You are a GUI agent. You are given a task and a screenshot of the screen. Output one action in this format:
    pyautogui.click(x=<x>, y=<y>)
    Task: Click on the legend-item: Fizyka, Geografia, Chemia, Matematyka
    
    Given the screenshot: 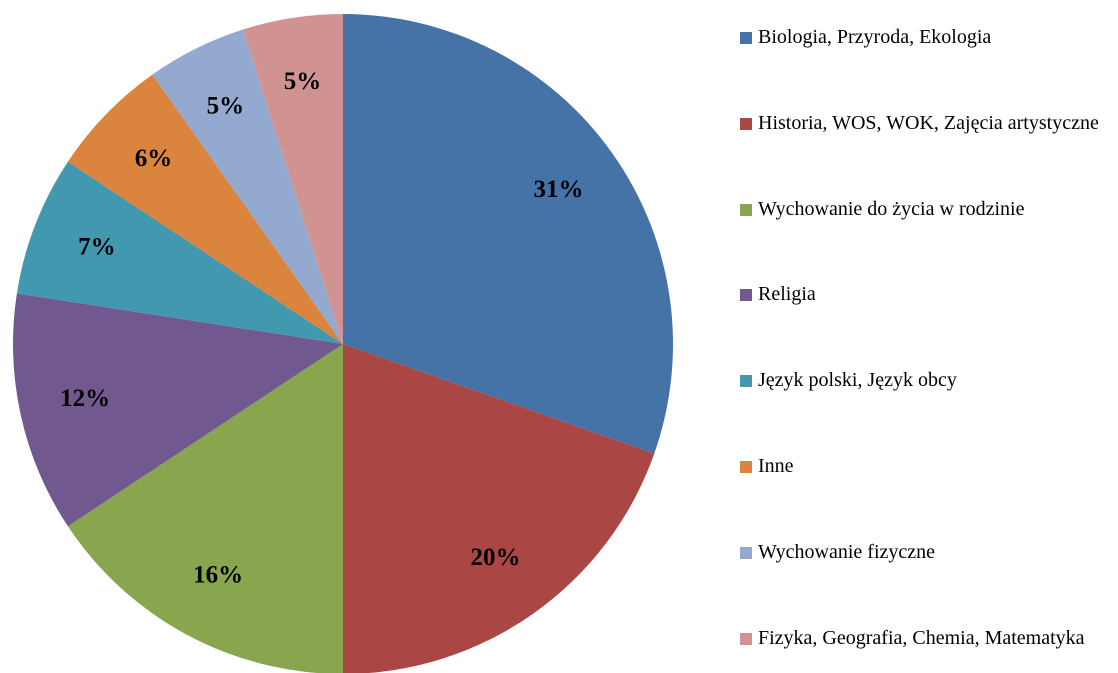 What is the action you would take?
    pyautogui.click(x=929, y=638)
    